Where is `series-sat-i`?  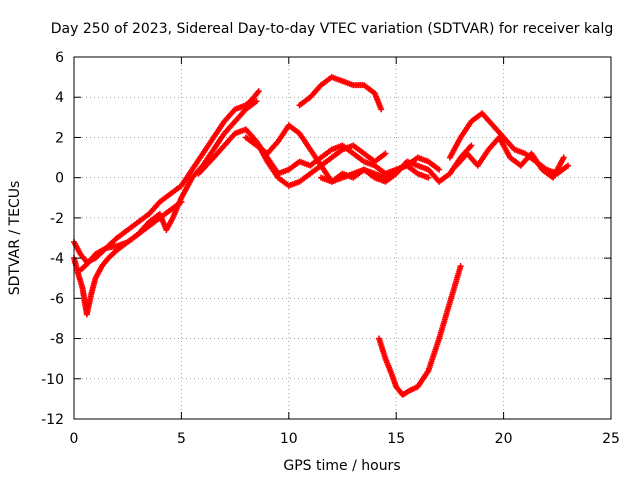 series-sat-i is located at coordinates (420, 330).